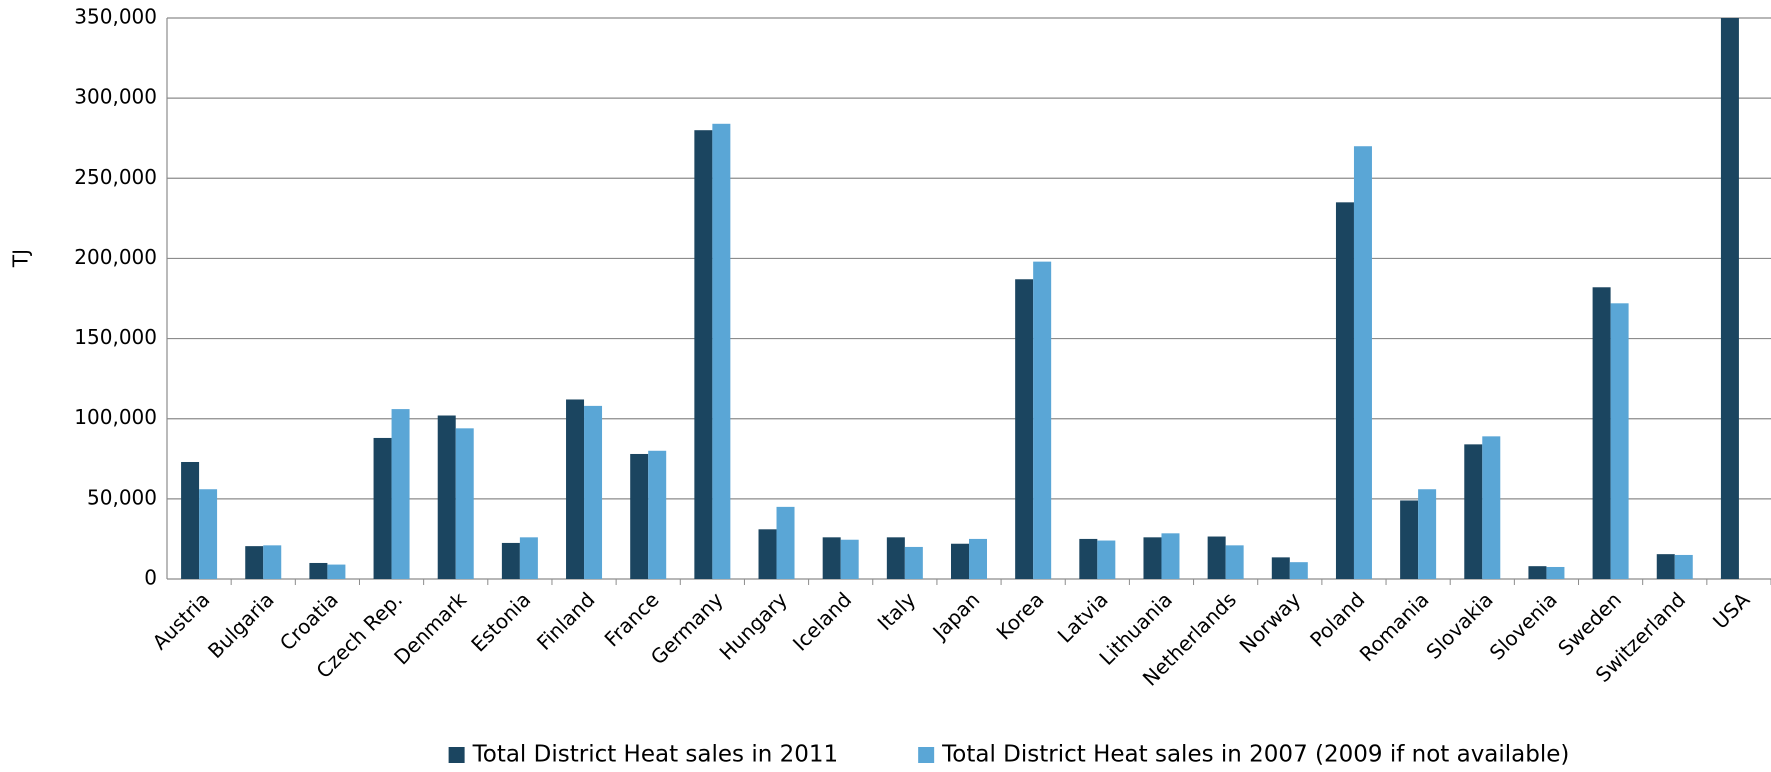 The height and width of the screenshot is (772, 1771). What do you see at coordinates (1523, 625) in the screenshot?
I see `x-tick-label: Slovenia` at bounding box center [1523, 625].